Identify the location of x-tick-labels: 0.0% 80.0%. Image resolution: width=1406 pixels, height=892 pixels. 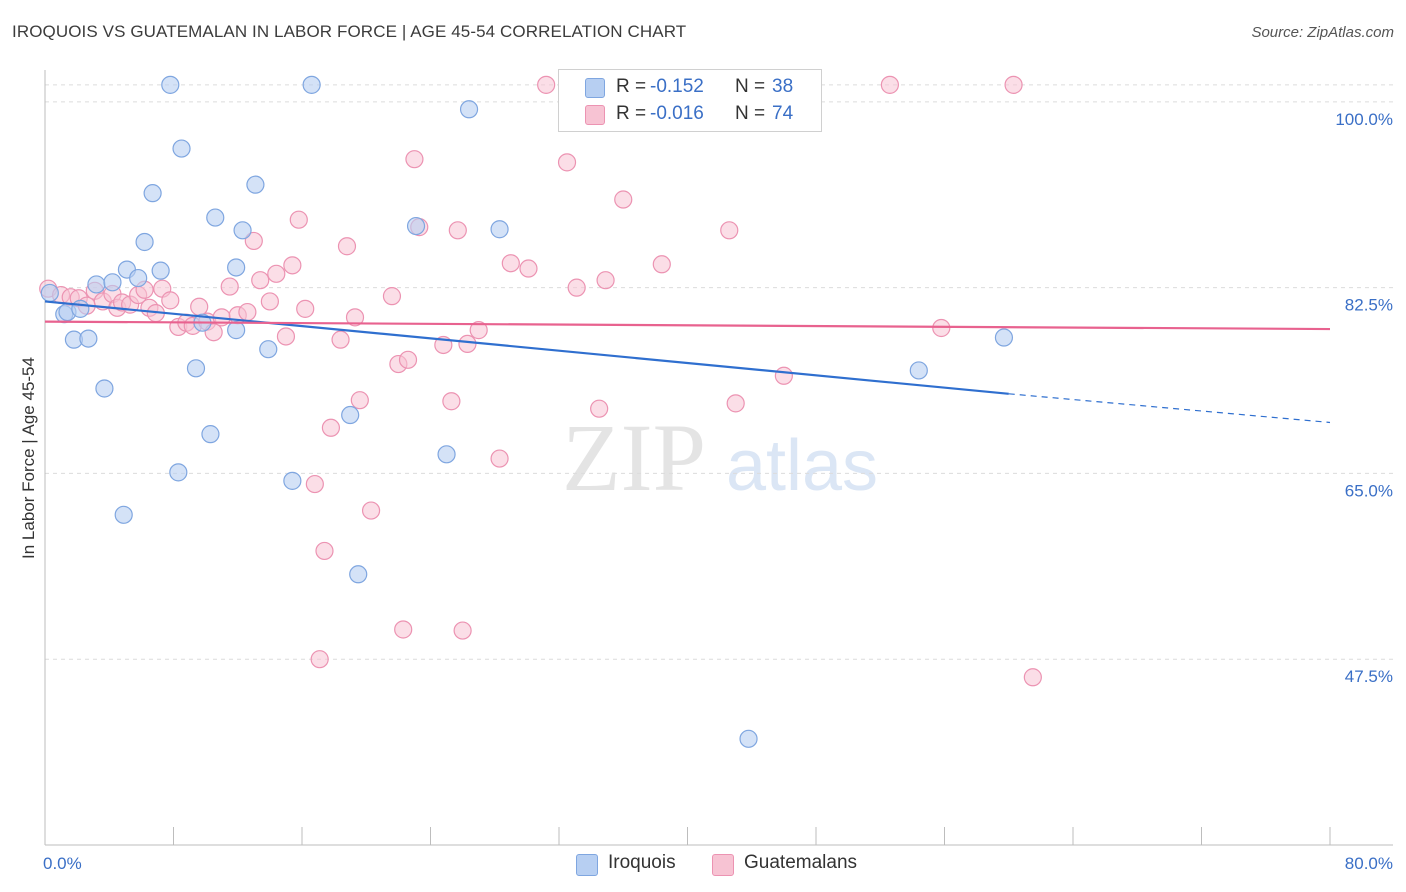
(718, 863).